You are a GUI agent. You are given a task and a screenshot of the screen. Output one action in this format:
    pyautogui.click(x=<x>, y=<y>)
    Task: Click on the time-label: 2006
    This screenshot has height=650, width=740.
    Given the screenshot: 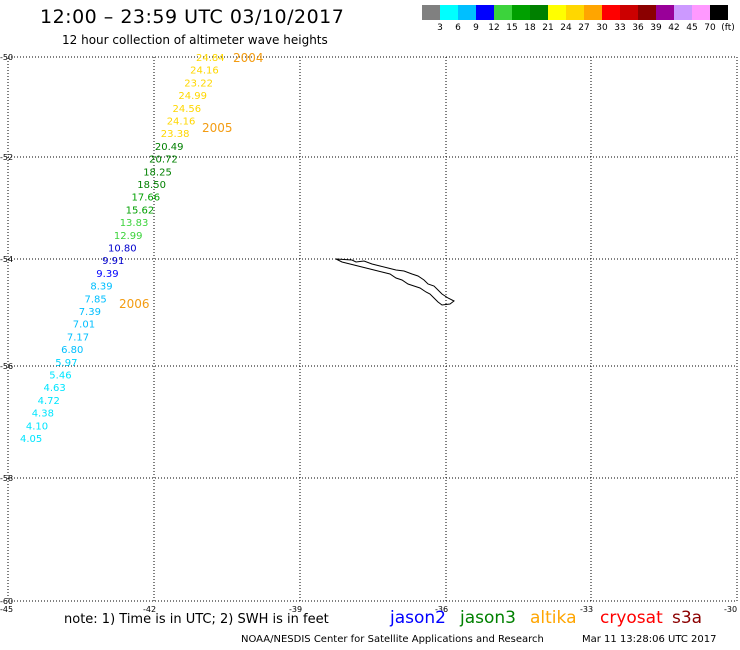 What is the action you would take?
    pyautogui.click(x=134, y=304)
    